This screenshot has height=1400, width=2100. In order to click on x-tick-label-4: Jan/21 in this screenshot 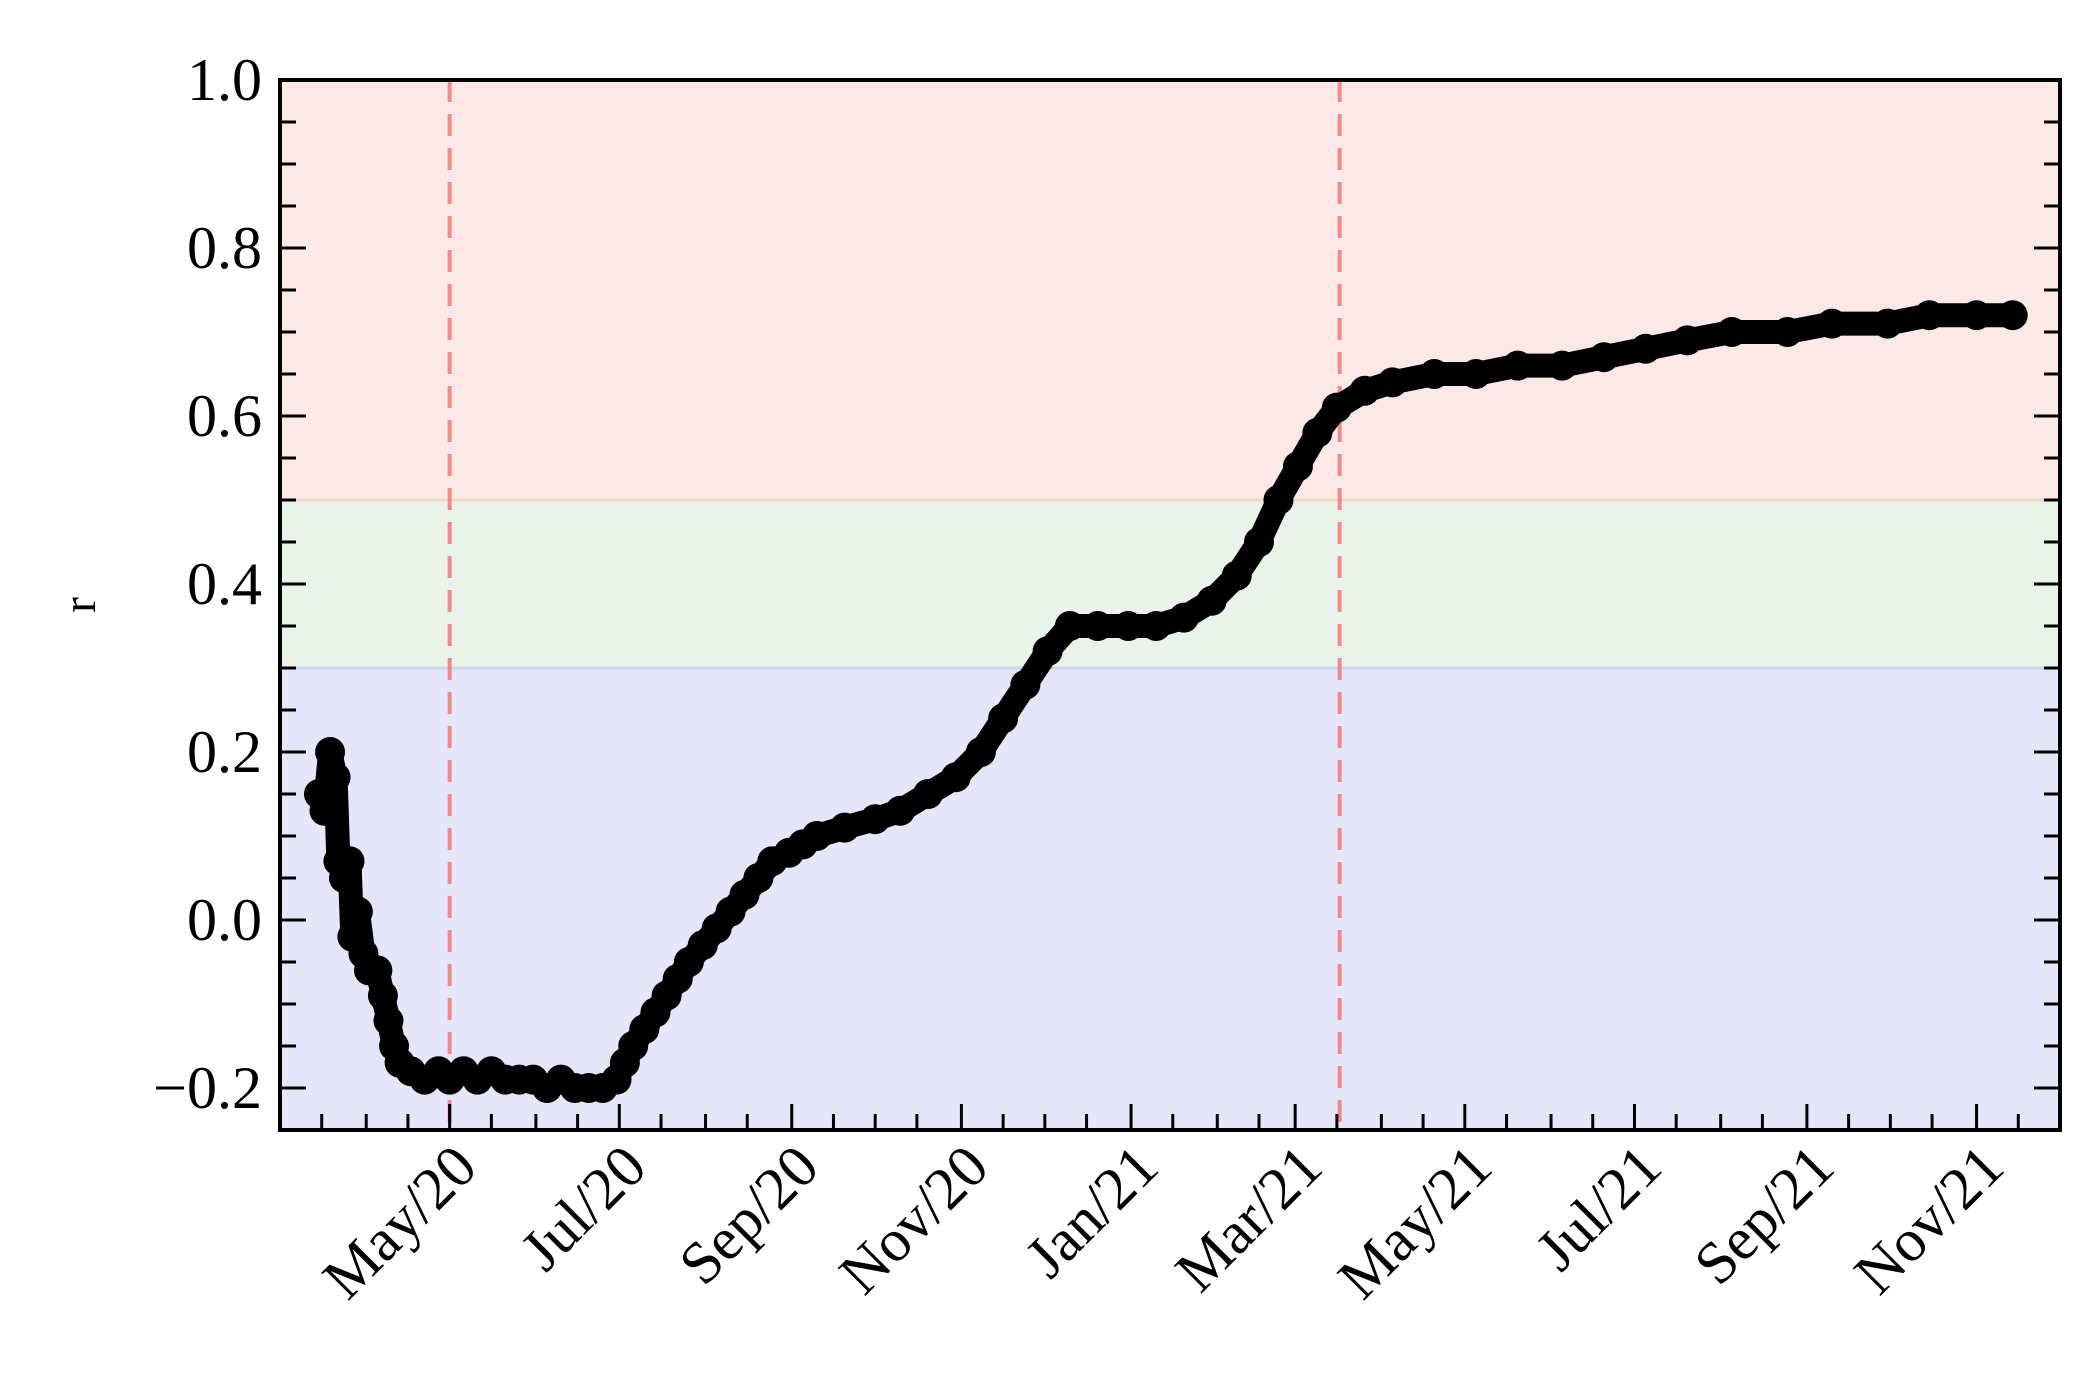, I will do `click(1091, 1211)`.